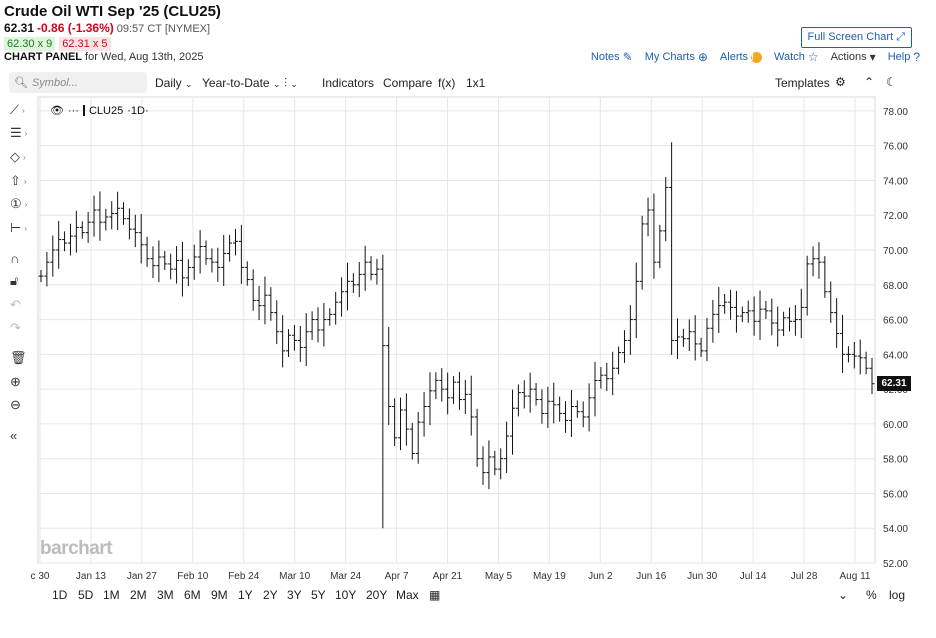  Describe the element at coordinates (83, 110) in the screenshot. I see `legend-swatch` at that location.